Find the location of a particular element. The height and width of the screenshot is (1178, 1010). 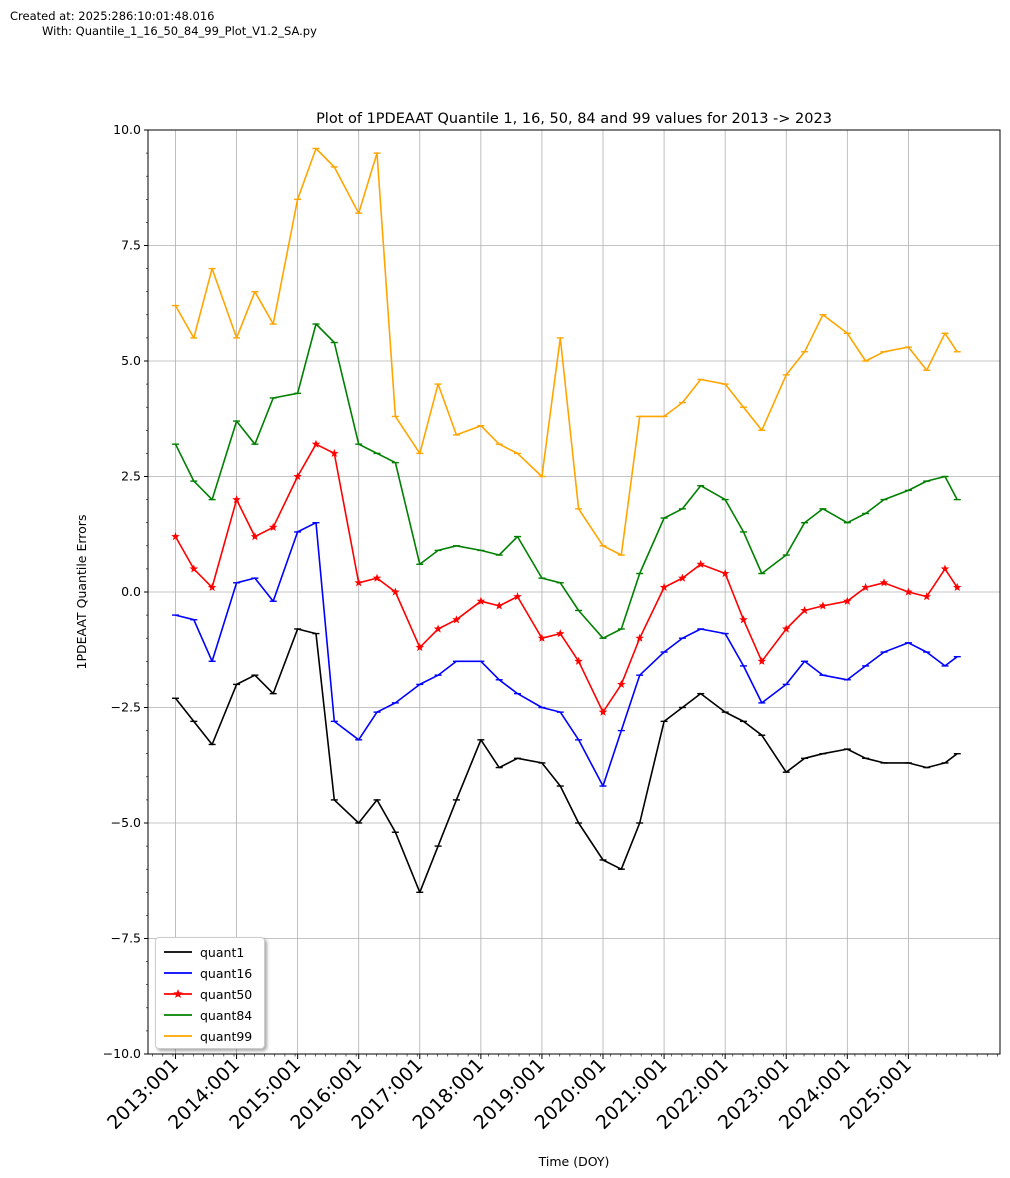

legend-item-quant50: quant50 is located at coordinates (208, 994).